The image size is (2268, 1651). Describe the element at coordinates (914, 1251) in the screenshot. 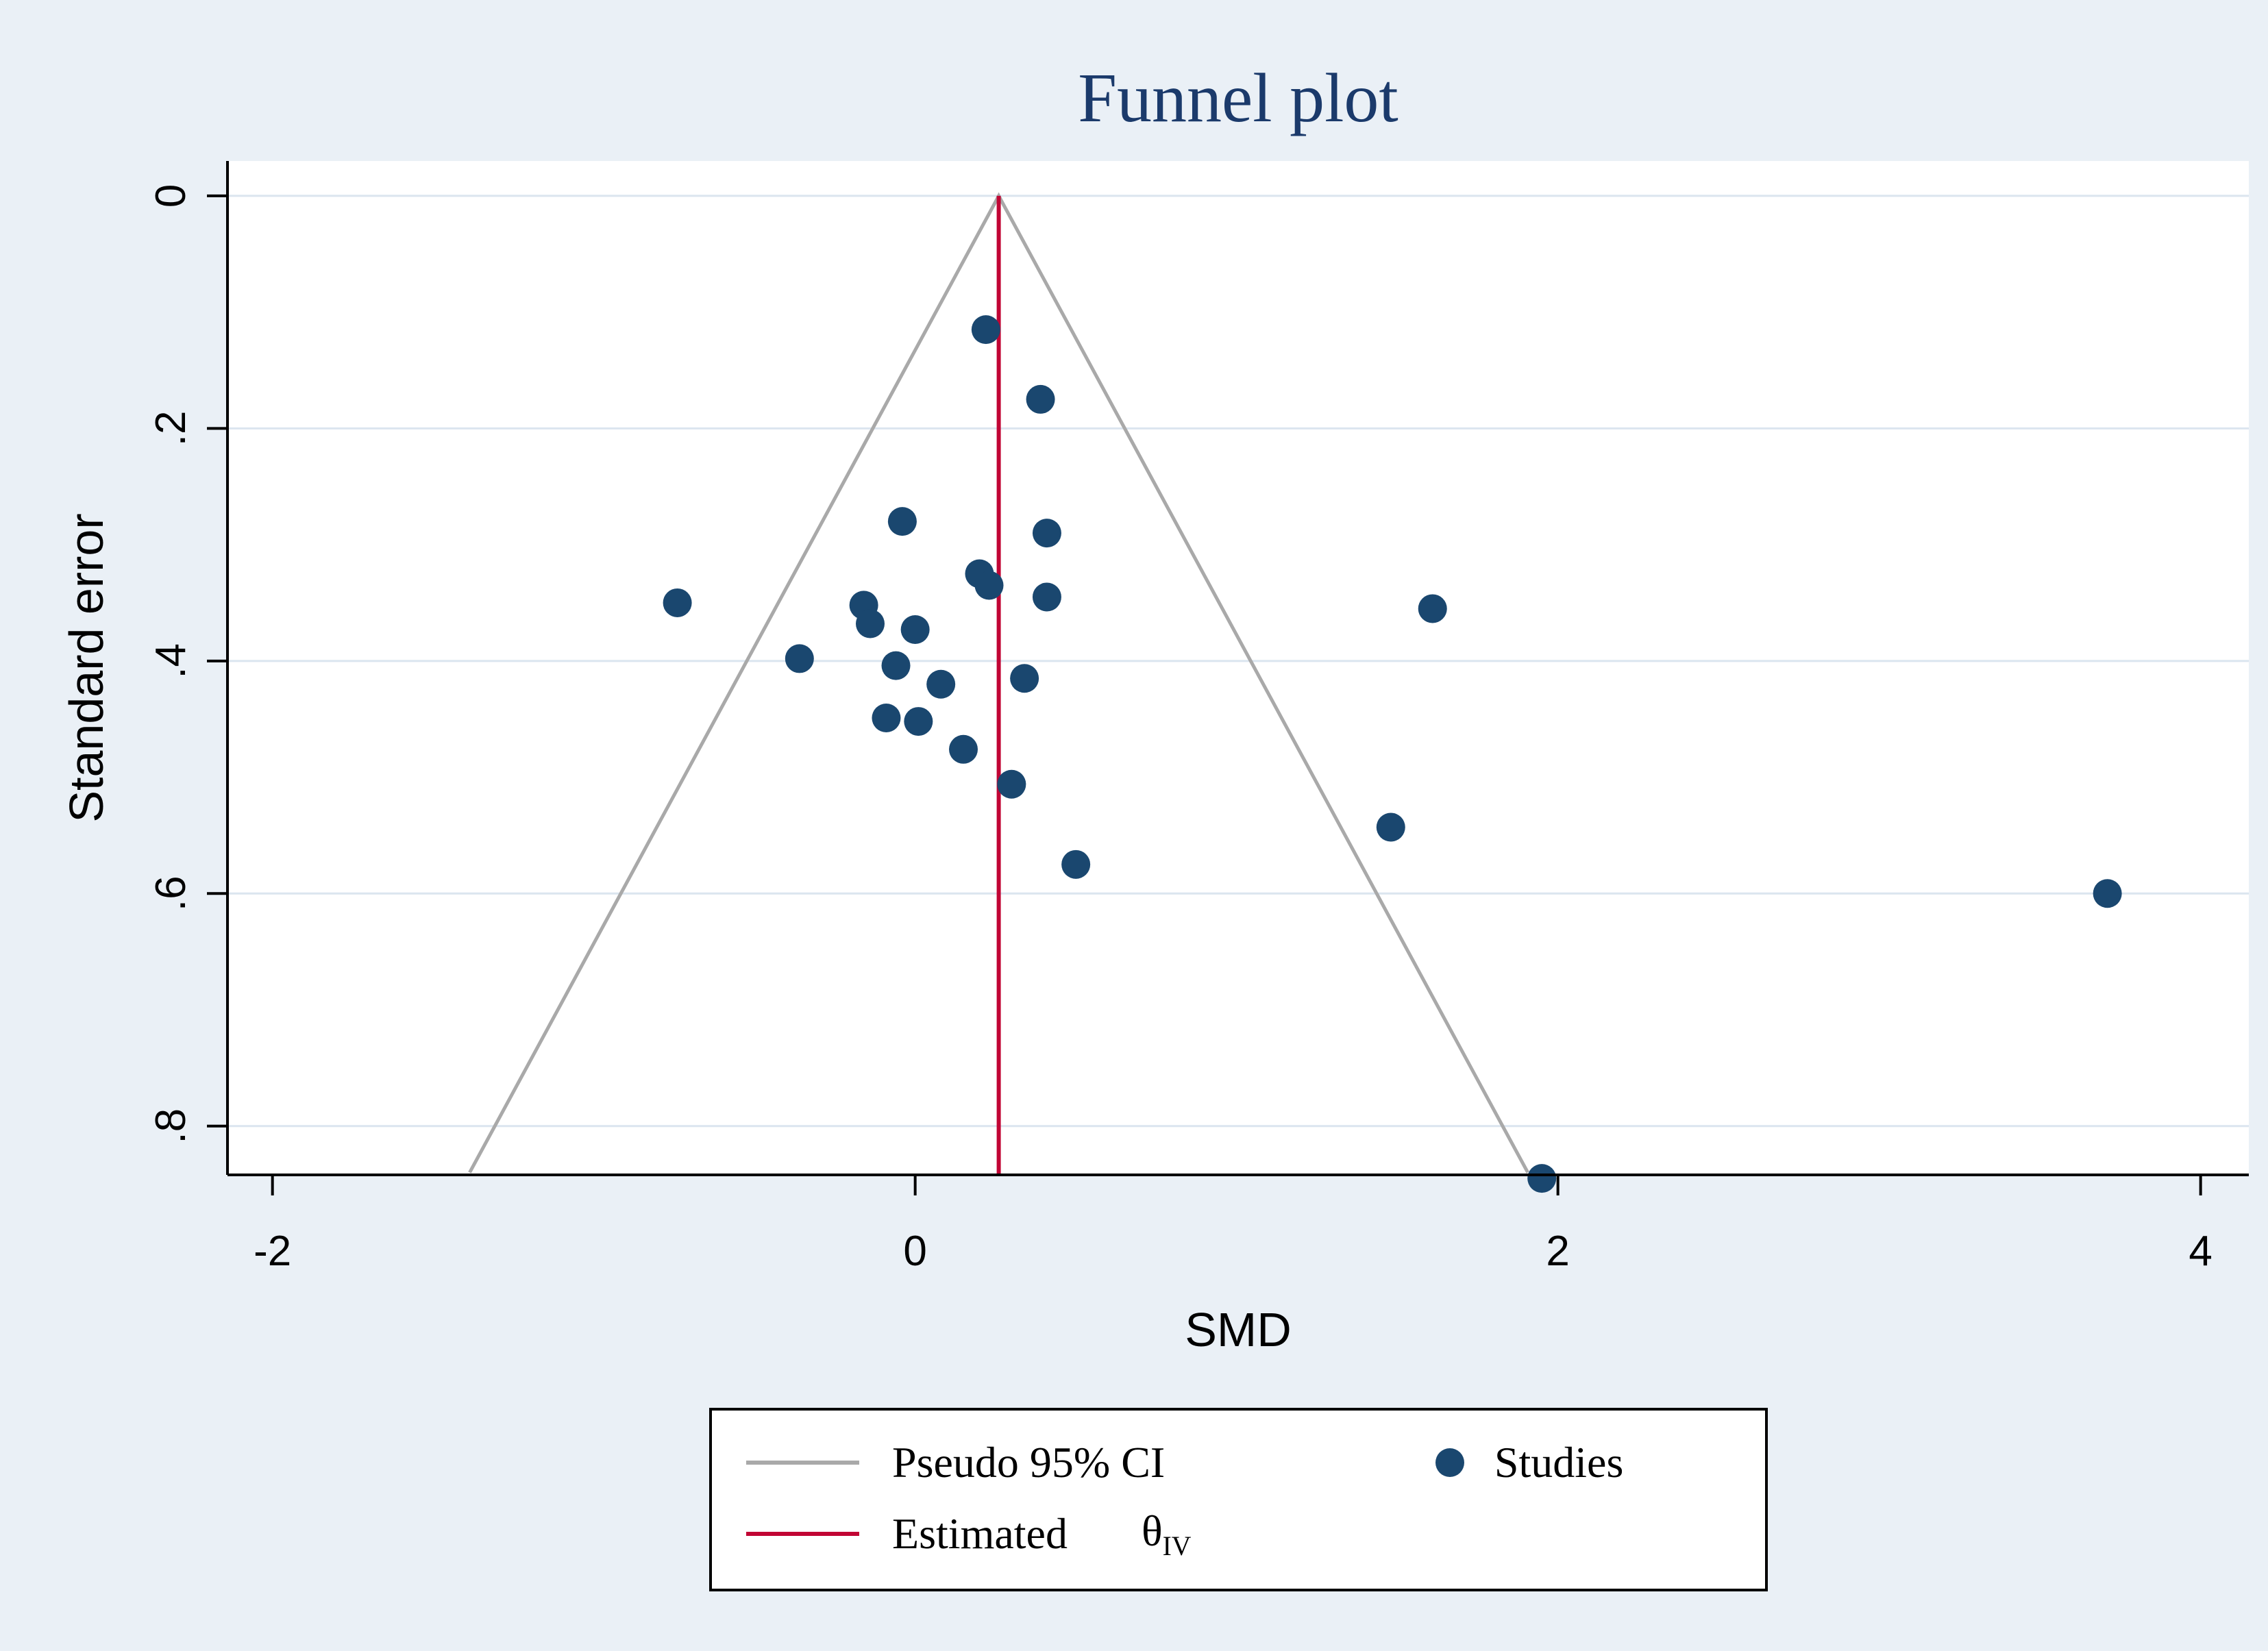

I see `x-tick-label: 0` at that location.